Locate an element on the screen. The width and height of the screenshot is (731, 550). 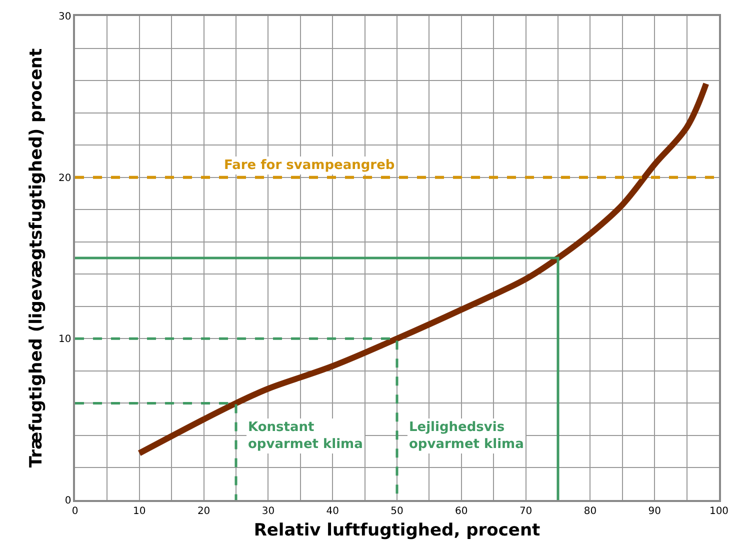
x-tick-label: 30 is located at coordinates (268, 511).